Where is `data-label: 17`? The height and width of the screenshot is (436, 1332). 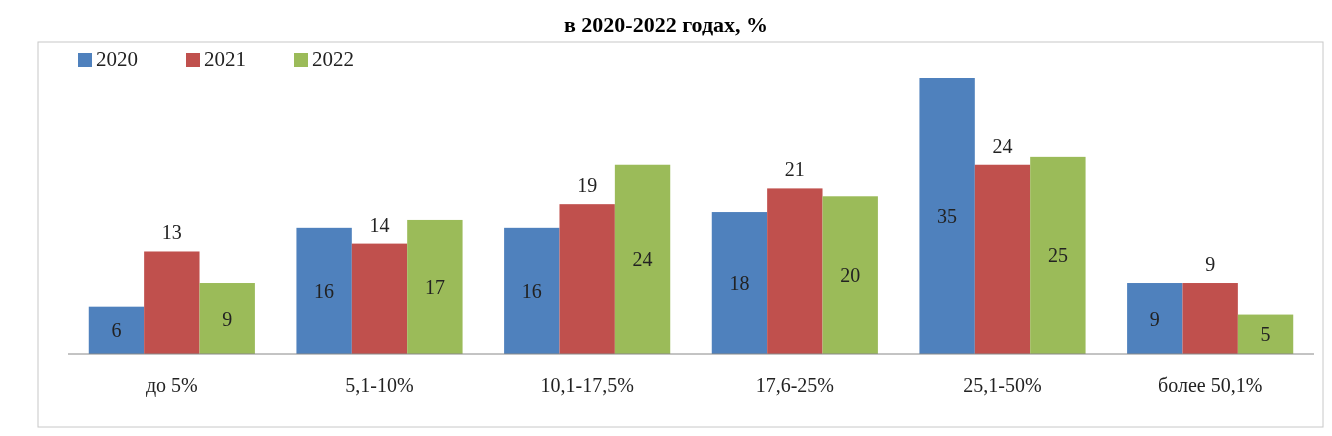 data-label: 17 is located at coordinates (434, 286).